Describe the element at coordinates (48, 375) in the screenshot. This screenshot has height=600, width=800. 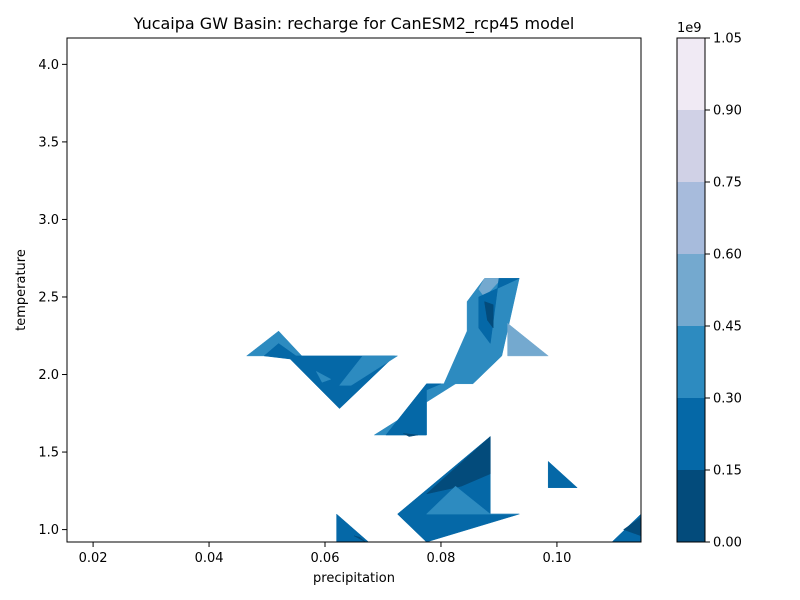
I see `y-tick-label: 2.0` at that location.